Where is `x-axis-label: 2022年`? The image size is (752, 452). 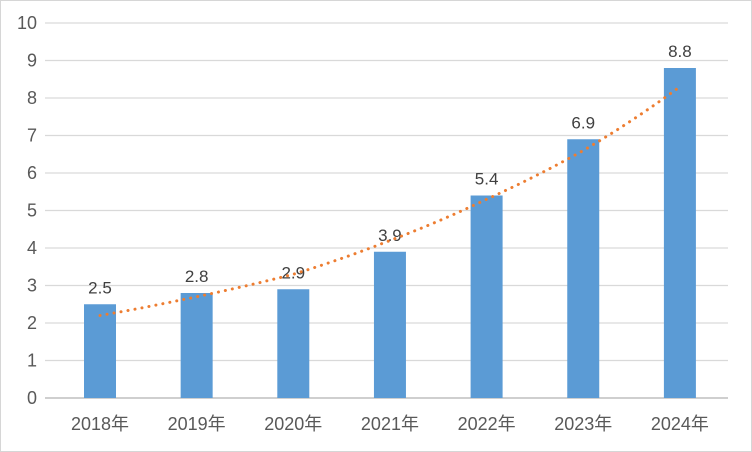
x-axis-label: 2022年 is located at coordinates (487, 424).